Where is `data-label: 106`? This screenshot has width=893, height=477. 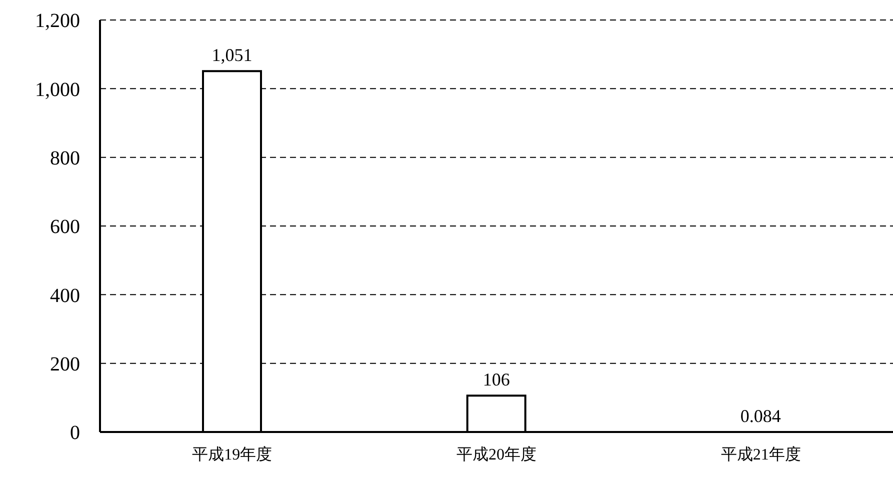 data-label: 106 is located at coordinates (496, 380).